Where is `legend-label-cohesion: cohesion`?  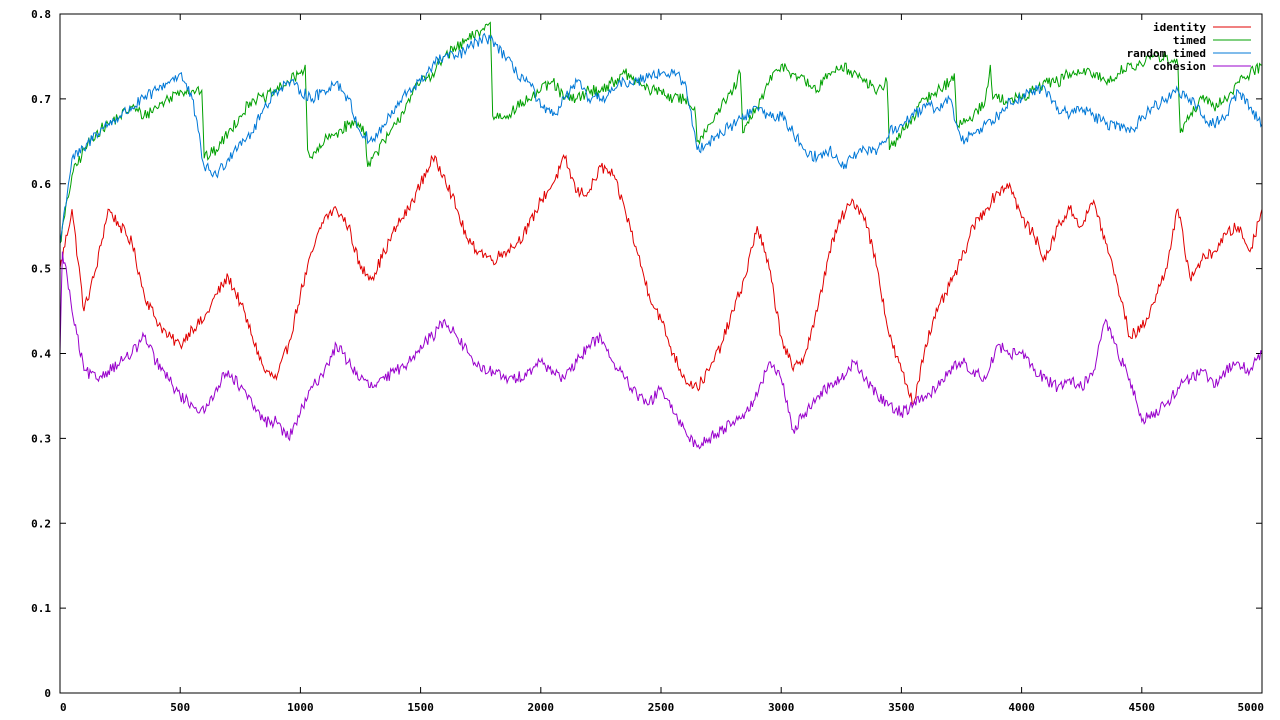 legend-label-cohesion: cohesion is located at coordinates (1179, 66).